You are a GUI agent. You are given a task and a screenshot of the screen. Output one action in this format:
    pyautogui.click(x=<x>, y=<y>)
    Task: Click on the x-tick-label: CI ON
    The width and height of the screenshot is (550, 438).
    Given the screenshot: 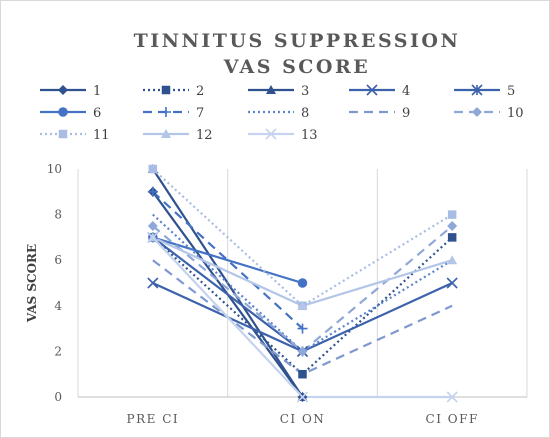 What is the action you would take?
    pyautogui.click(x=303, y=419)
    